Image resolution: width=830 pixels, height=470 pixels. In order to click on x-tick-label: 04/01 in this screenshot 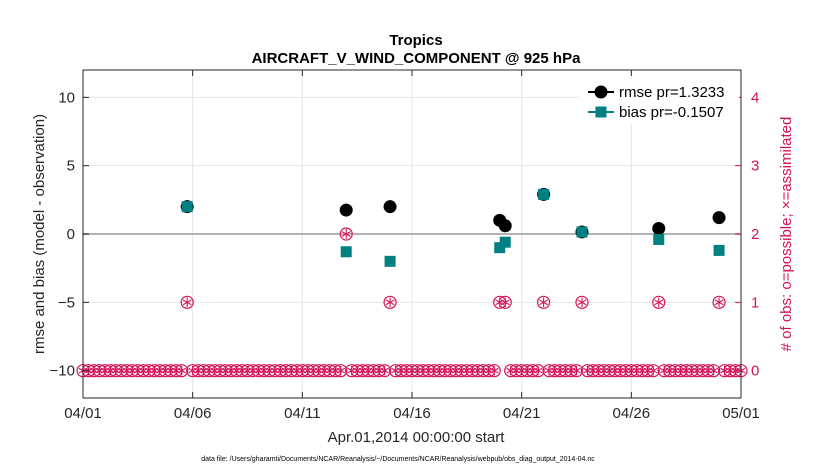, I will do `click(83, 413)`.